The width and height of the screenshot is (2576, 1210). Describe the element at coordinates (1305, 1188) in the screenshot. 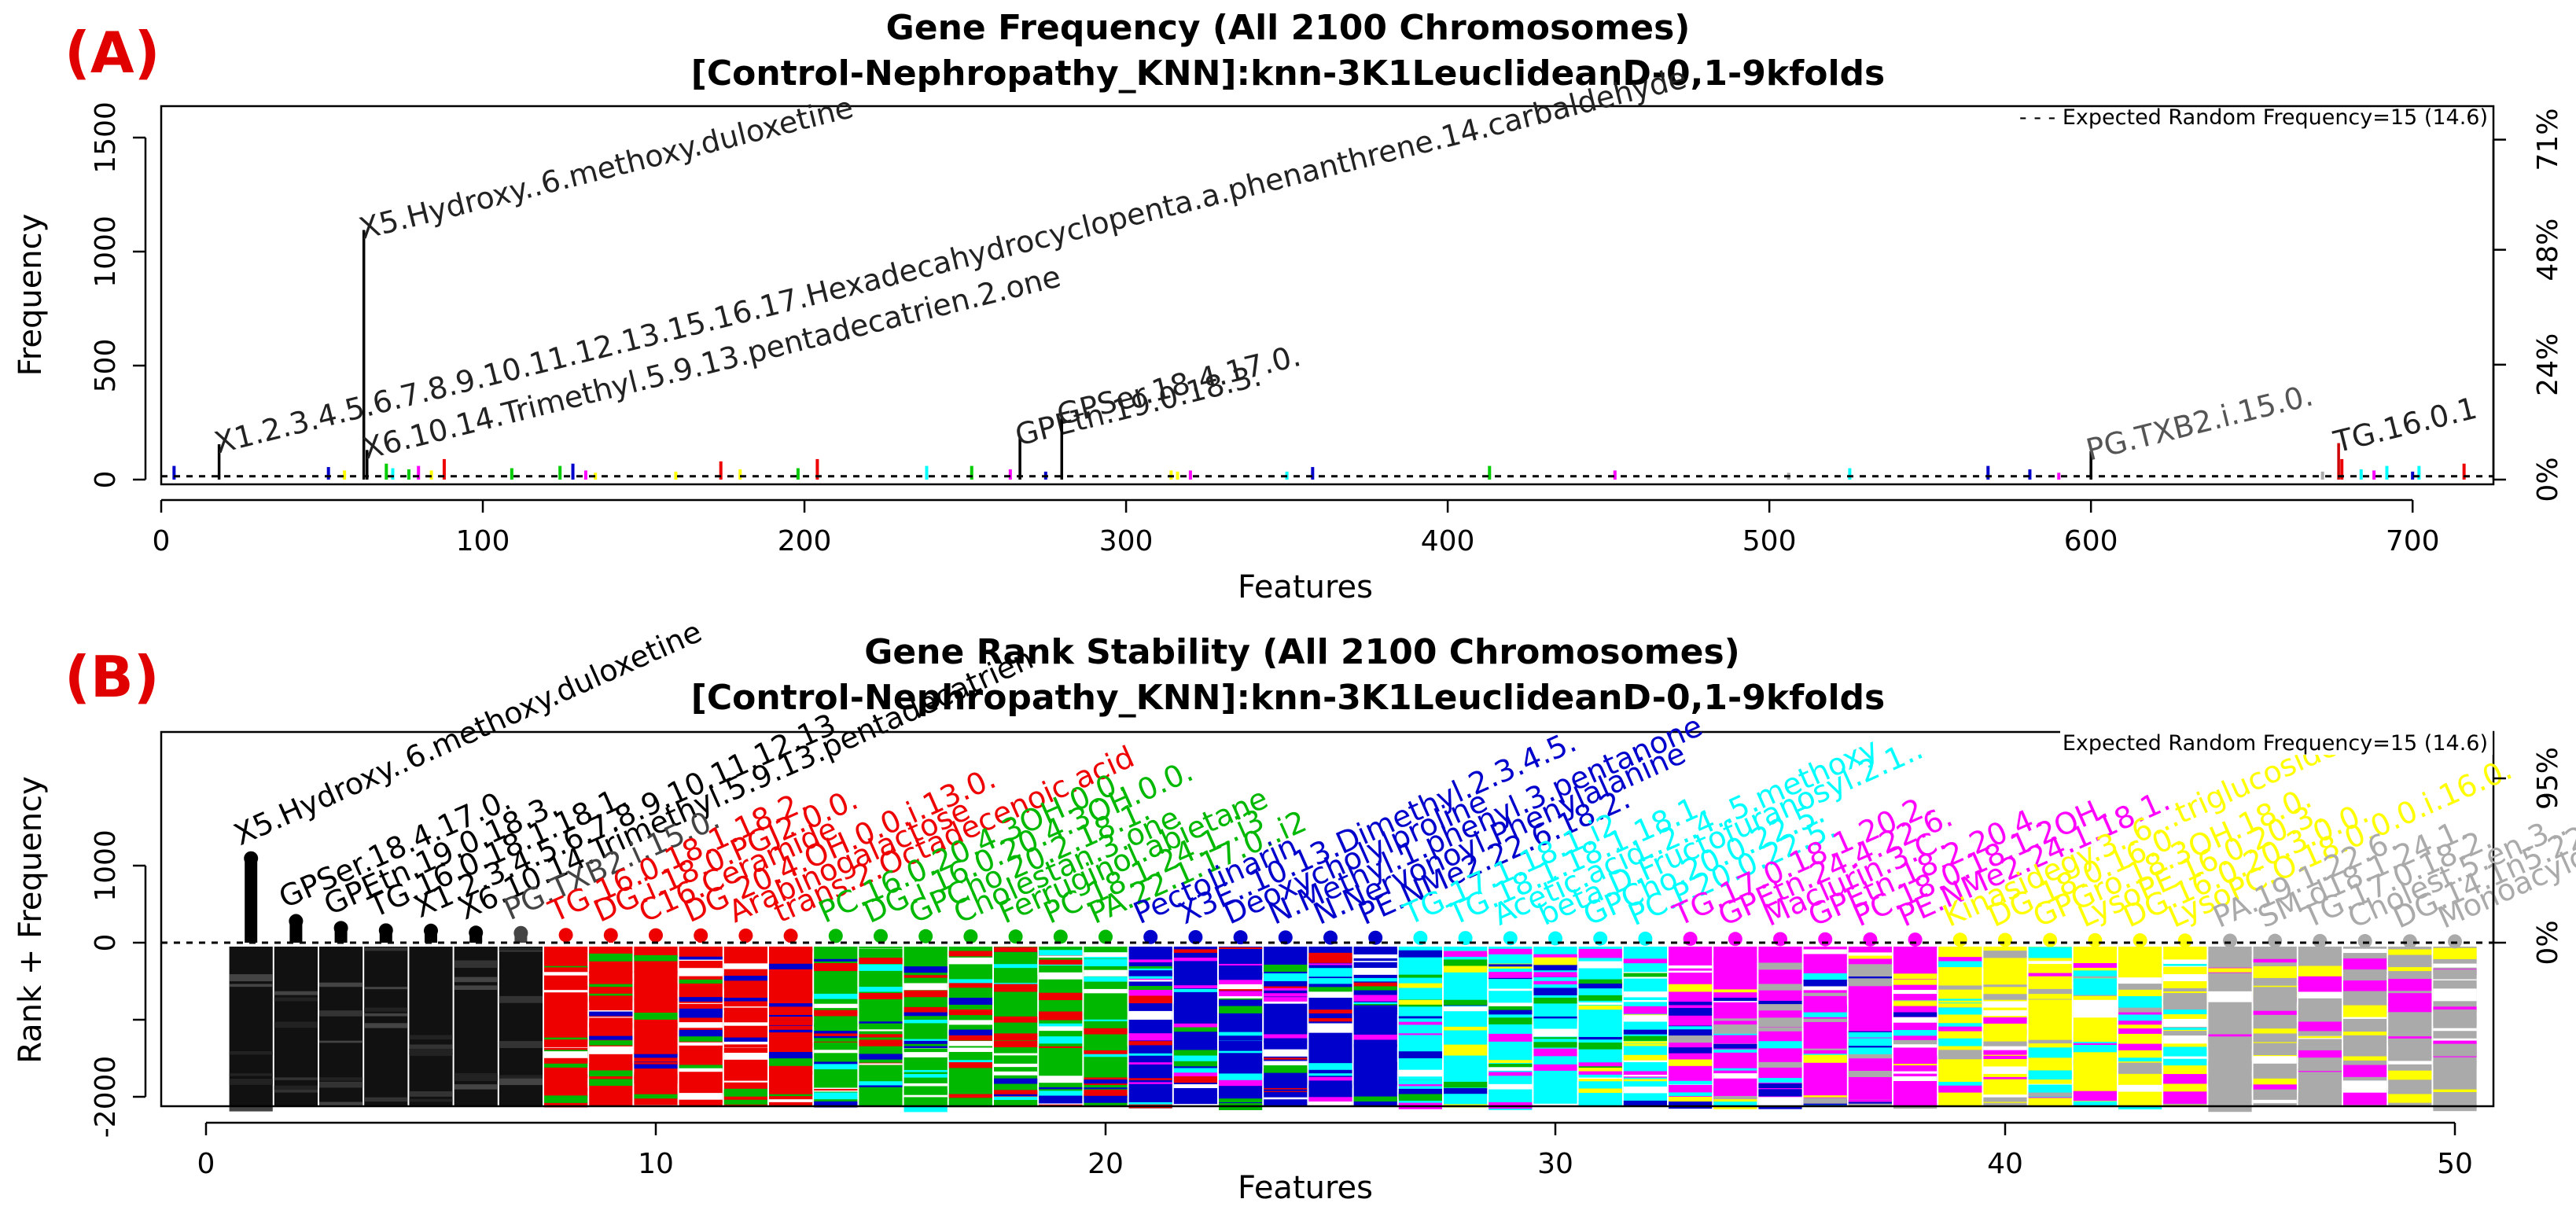

I see `panel-b-xlabel: Features` at that location.